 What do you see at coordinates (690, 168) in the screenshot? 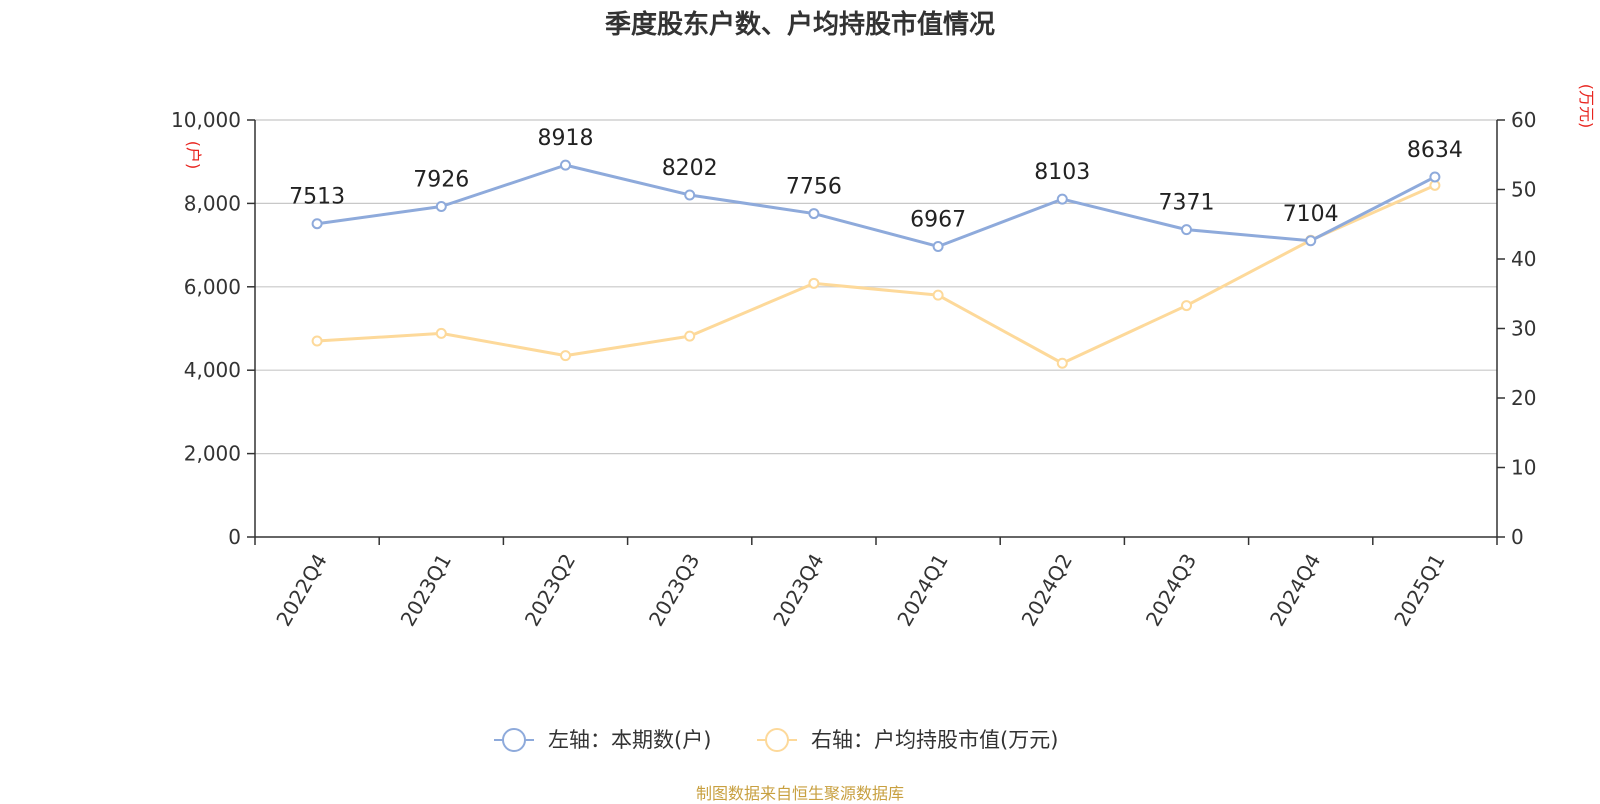
I see `data-label: 8202` at bounding box center [690, 168].